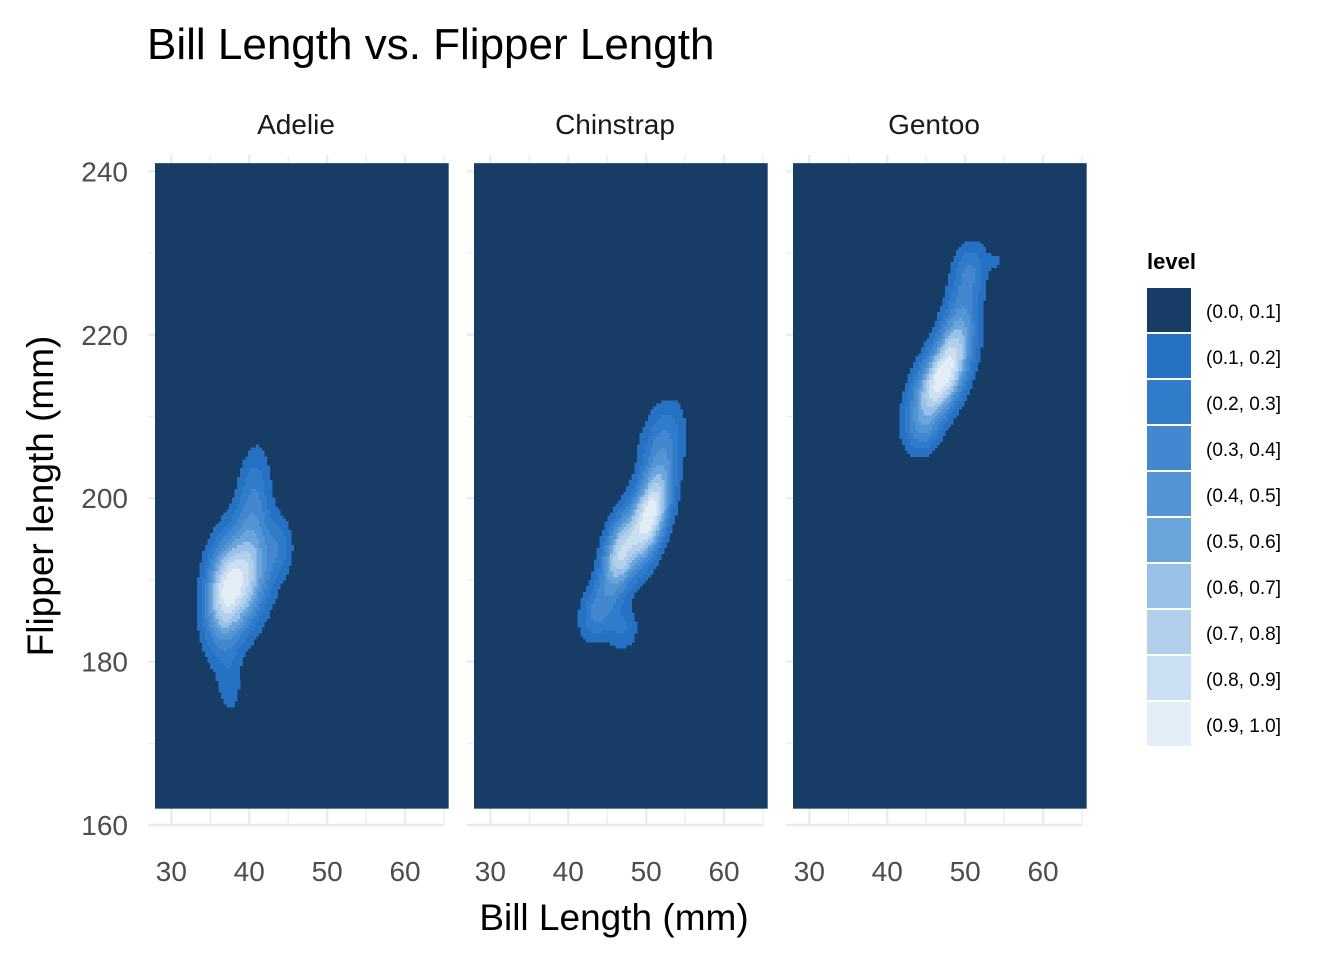 The height and width of the screenshot is (960, 1344). I want to click on legend-item: (0.2, 0.3], so click(1214, 402).